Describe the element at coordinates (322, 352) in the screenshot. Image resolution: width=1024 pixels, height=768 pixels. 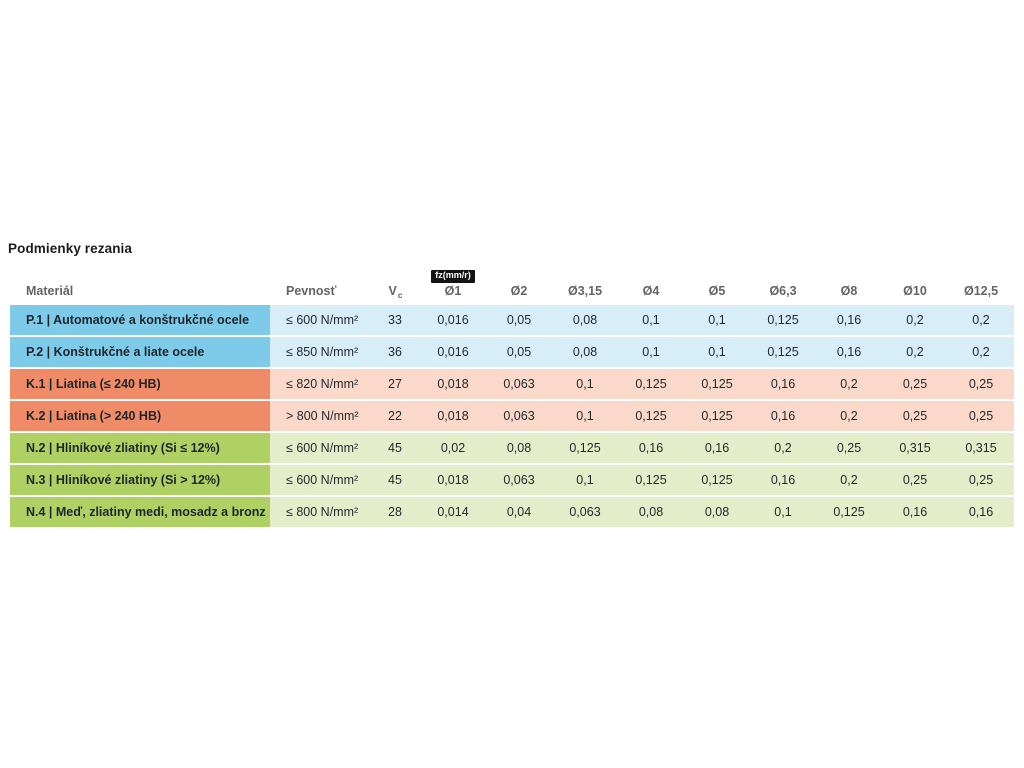
I see `strength-cell: ≤ 850 N/mm²` at that location.